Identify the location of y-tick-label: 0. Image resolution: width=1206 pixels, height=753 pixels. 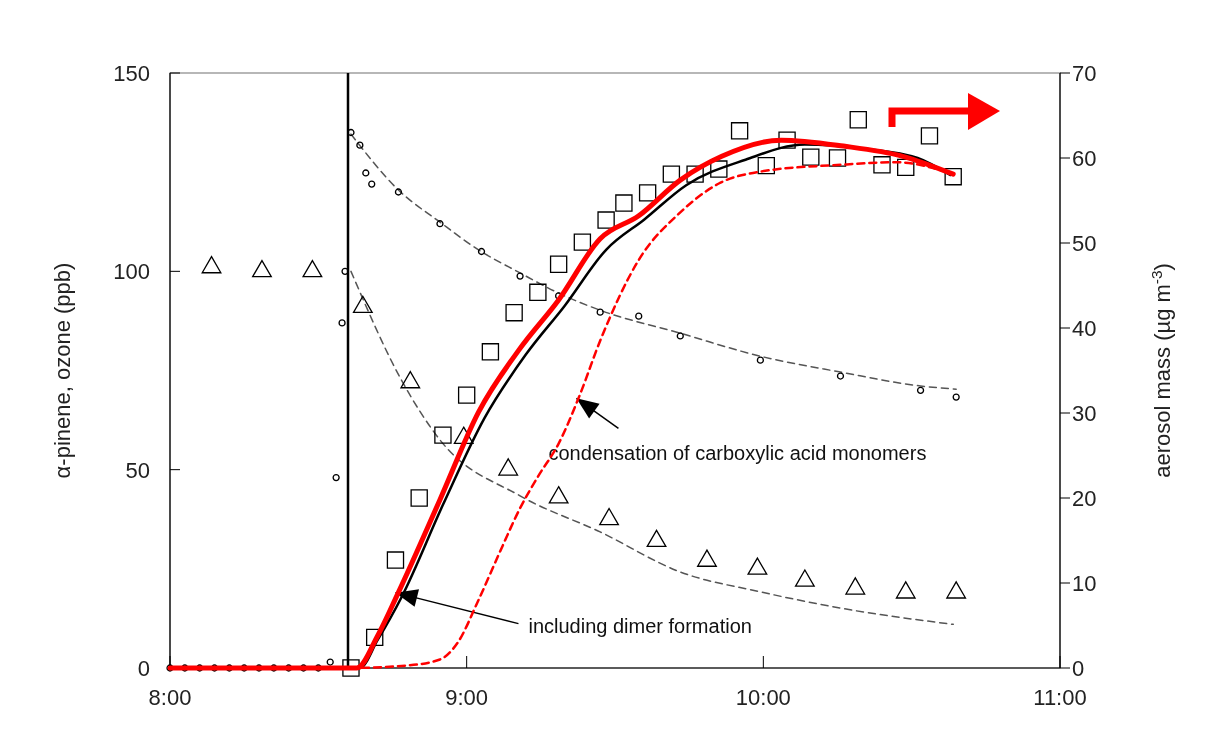
(143, 668).